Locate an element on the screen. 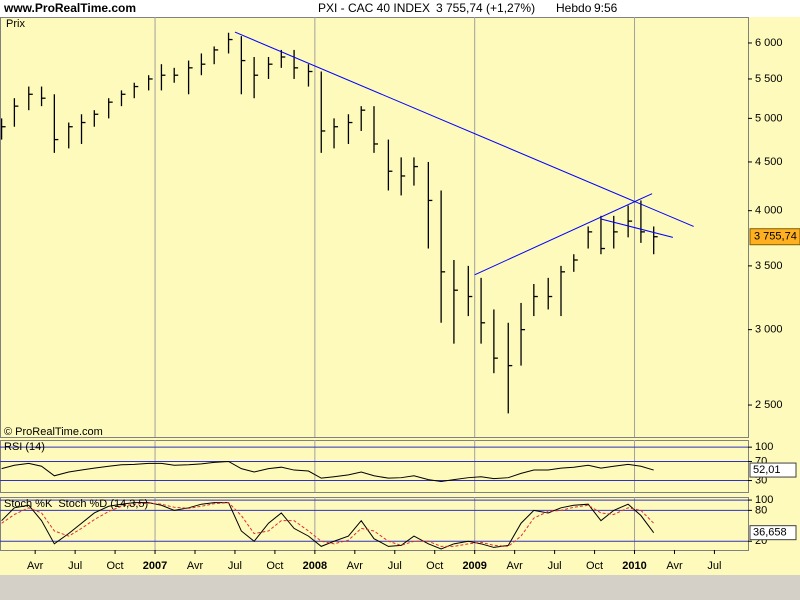 The image size is (800, 600). panel-title: RSI (14) is located at coordinates (24, 447).